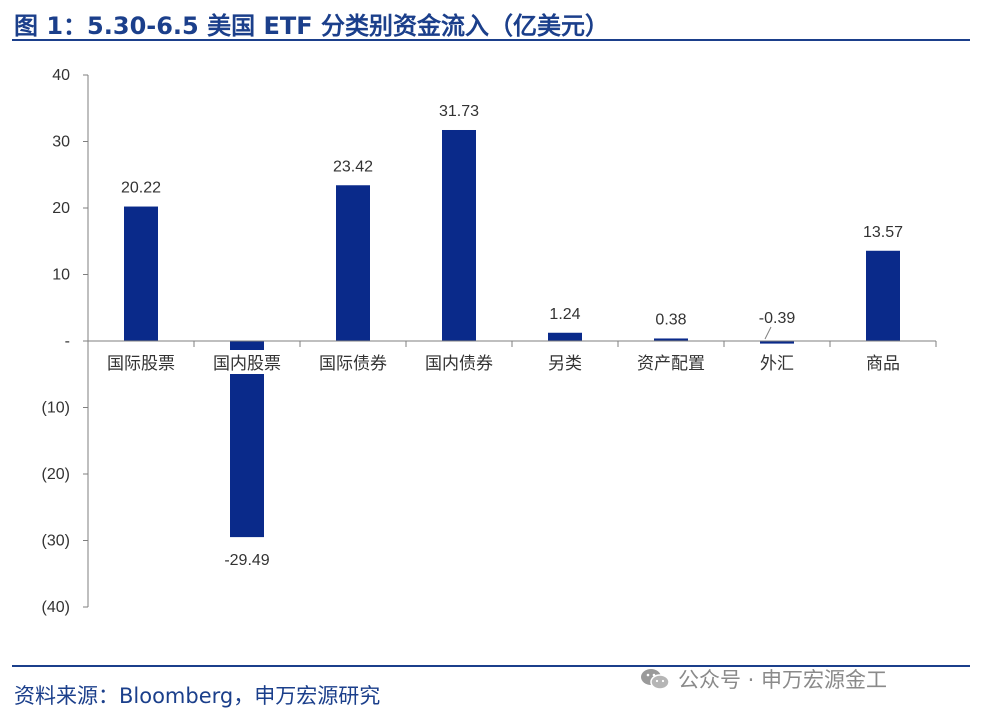 Image resolution: width=991 pixels, height=717 pixels. What do you see at coordinates (61, 142) in the screenshot?
I see `y-tick-label: 30` at bounding box center [61, 142].